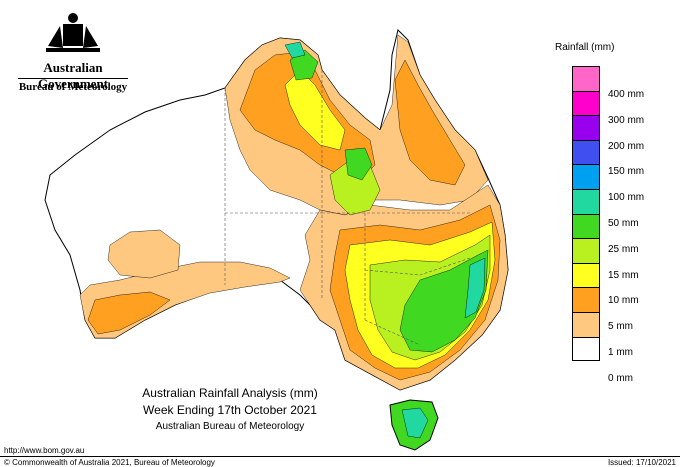 This screenshot has height=467, width=680. What do you see at coordinates (415, 423) in the screenshot?
I see `tasmania-teal` at bounding box center [415, 423].